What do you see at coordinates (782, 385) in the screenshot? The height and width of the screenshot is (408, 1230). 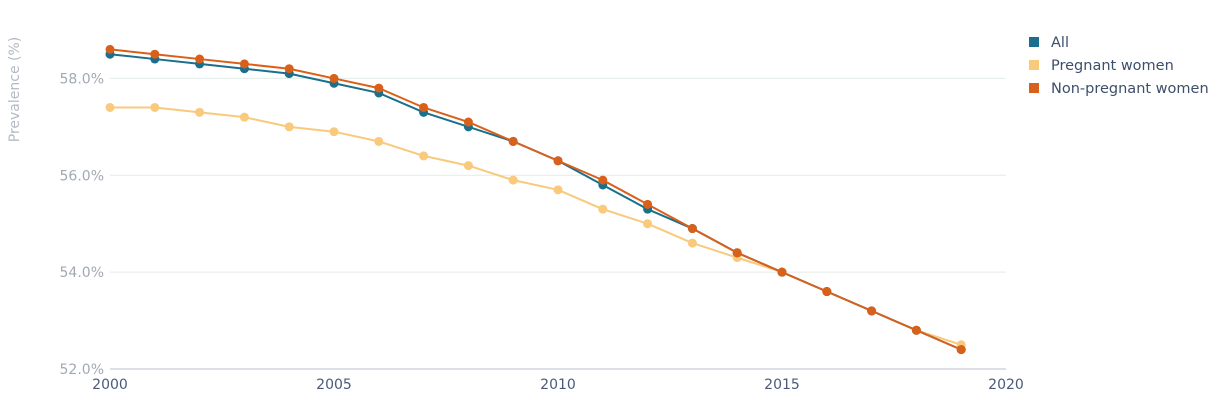 I see `x-tick-label: 2015` at bounding box center [782, 385].